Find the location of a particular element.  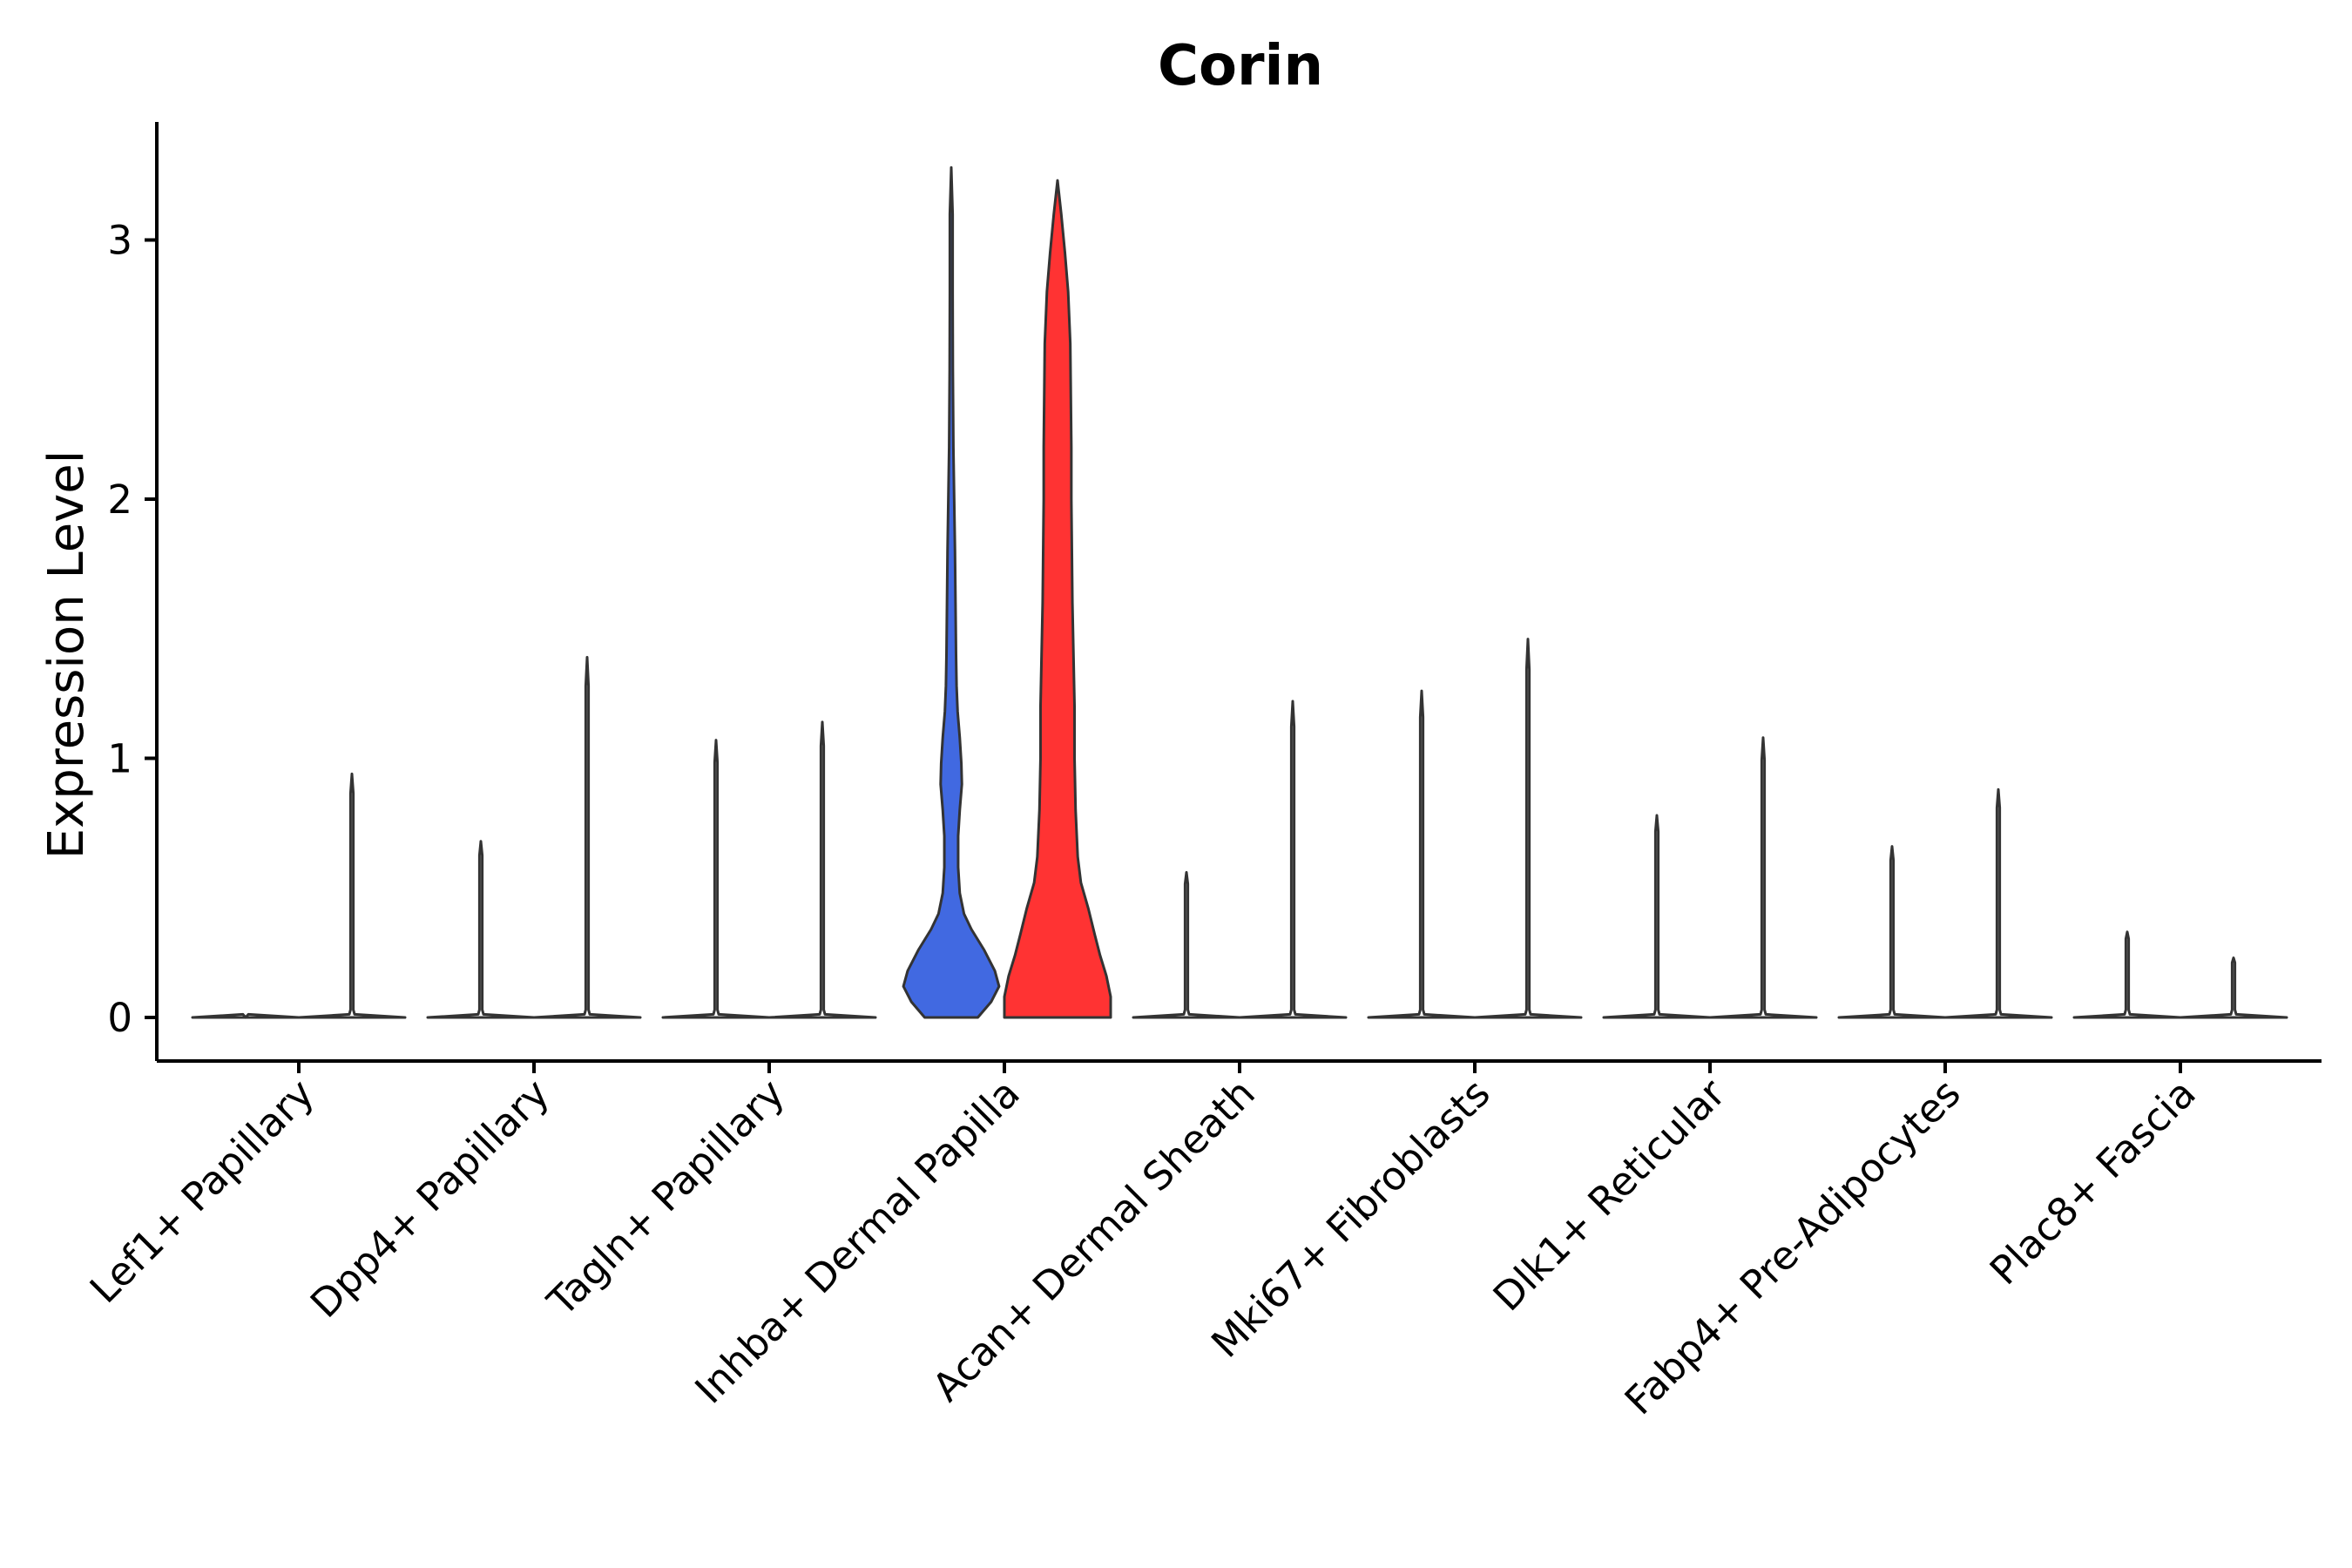

violin-4-right is located at coordinates (1057, 599).